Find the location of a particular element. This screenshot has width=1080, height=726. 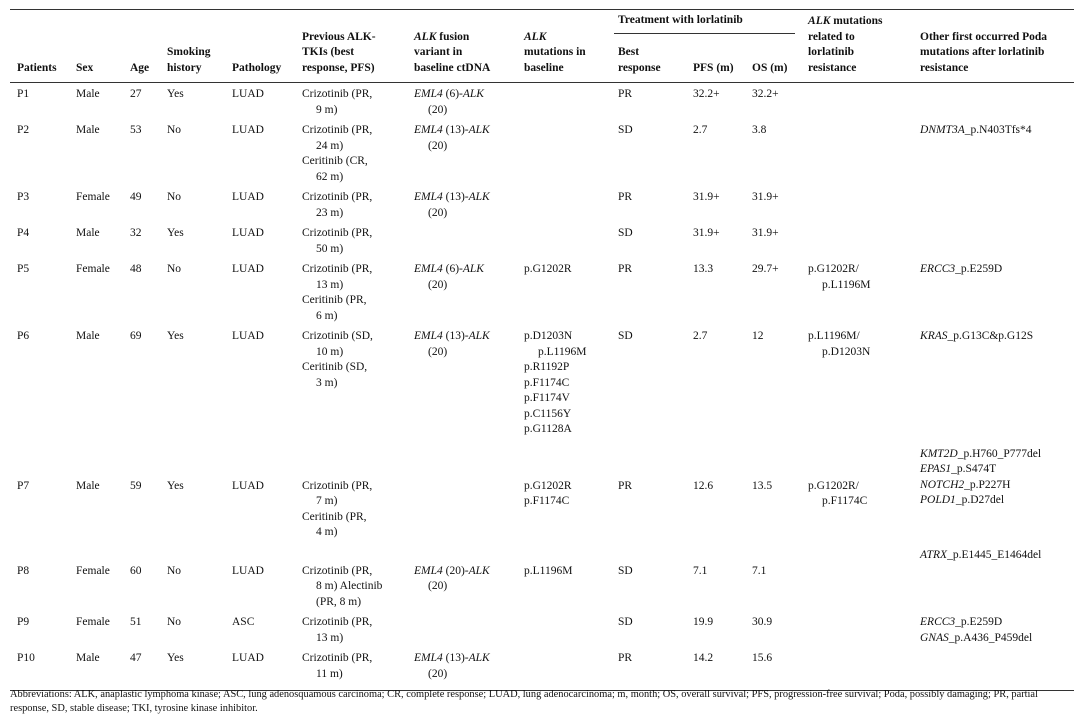

cell-item: Crizotinib (PR, 24 m) is located at coordinates (351, 138).